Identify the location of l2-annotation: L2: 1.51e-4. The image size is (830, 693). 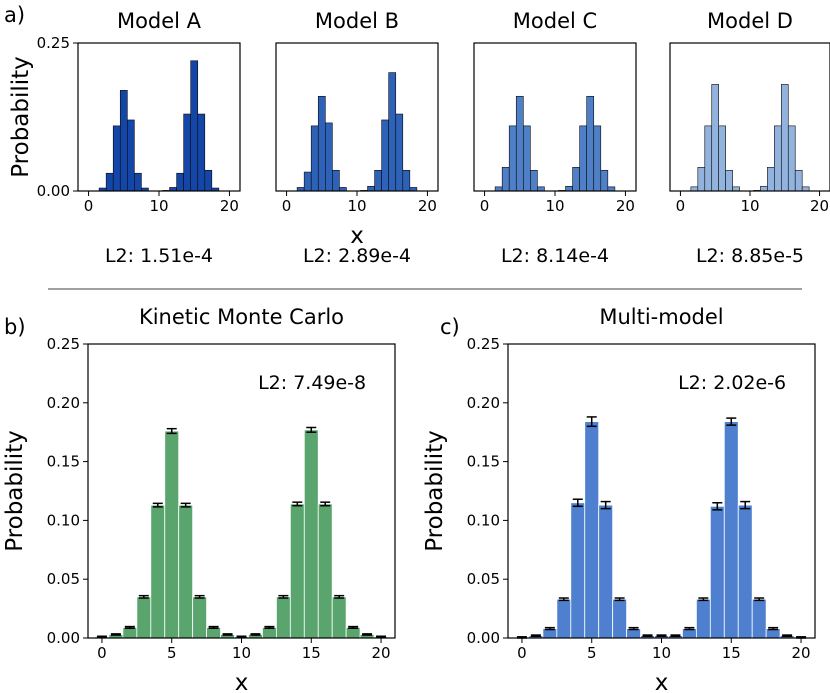
(159, 256).